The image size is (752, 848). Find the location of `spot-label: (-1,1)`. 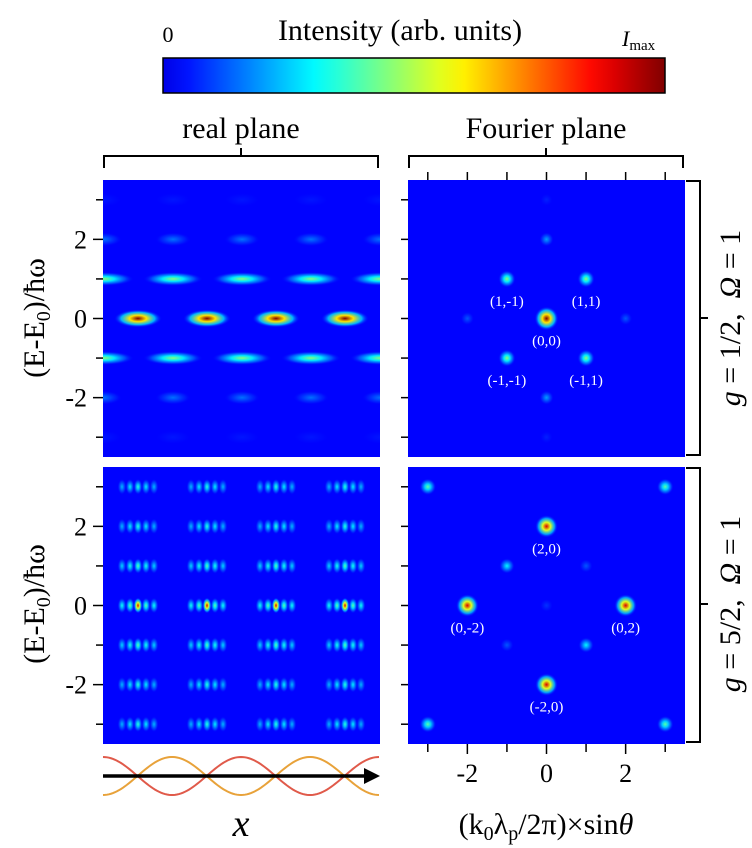

spot-label: (-1,1) is located at coordinates (586, 381).